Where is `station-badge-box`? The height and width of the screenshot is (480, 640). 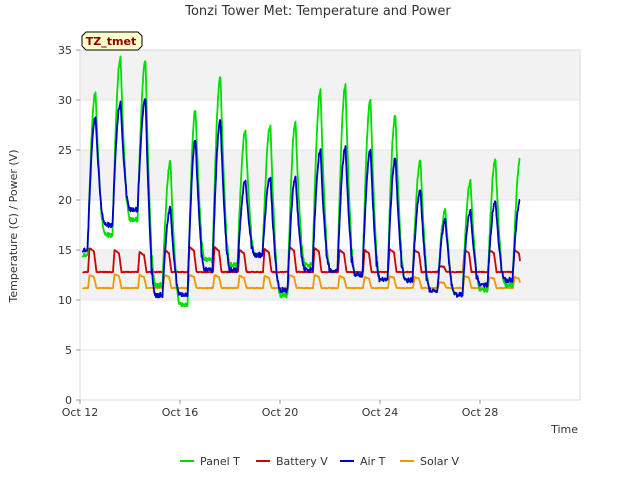 station-badge-box is located at coordinates (112, 41).